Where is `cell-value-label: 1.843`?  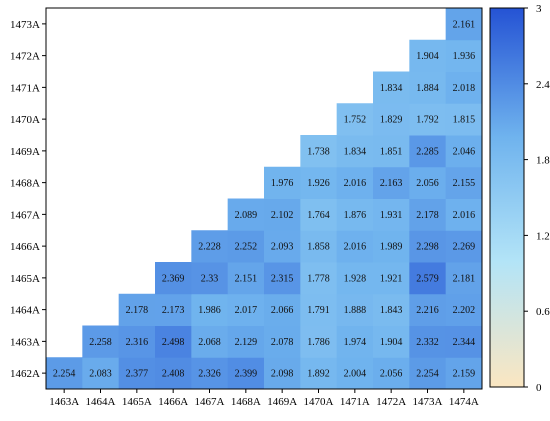
cell-value-label: 1.843 is located at coordinates (391, 310).